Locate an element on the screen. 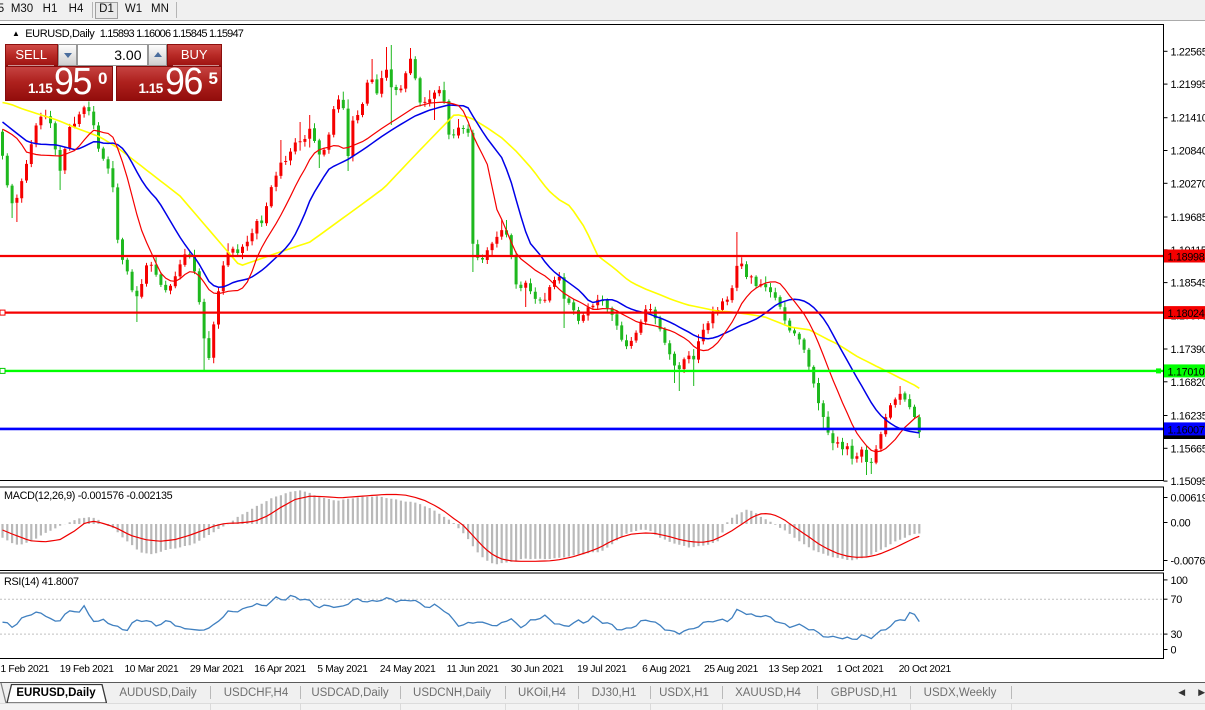  svg-text: 0.00 is located at coordinates (1181, 524).